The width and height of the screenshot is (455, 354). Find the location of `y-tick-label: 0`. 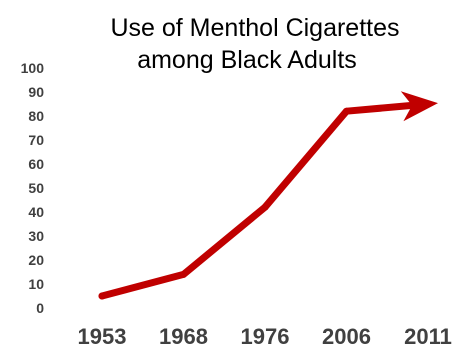

y-tick-label: 0 is located at coordinates (40, 308).